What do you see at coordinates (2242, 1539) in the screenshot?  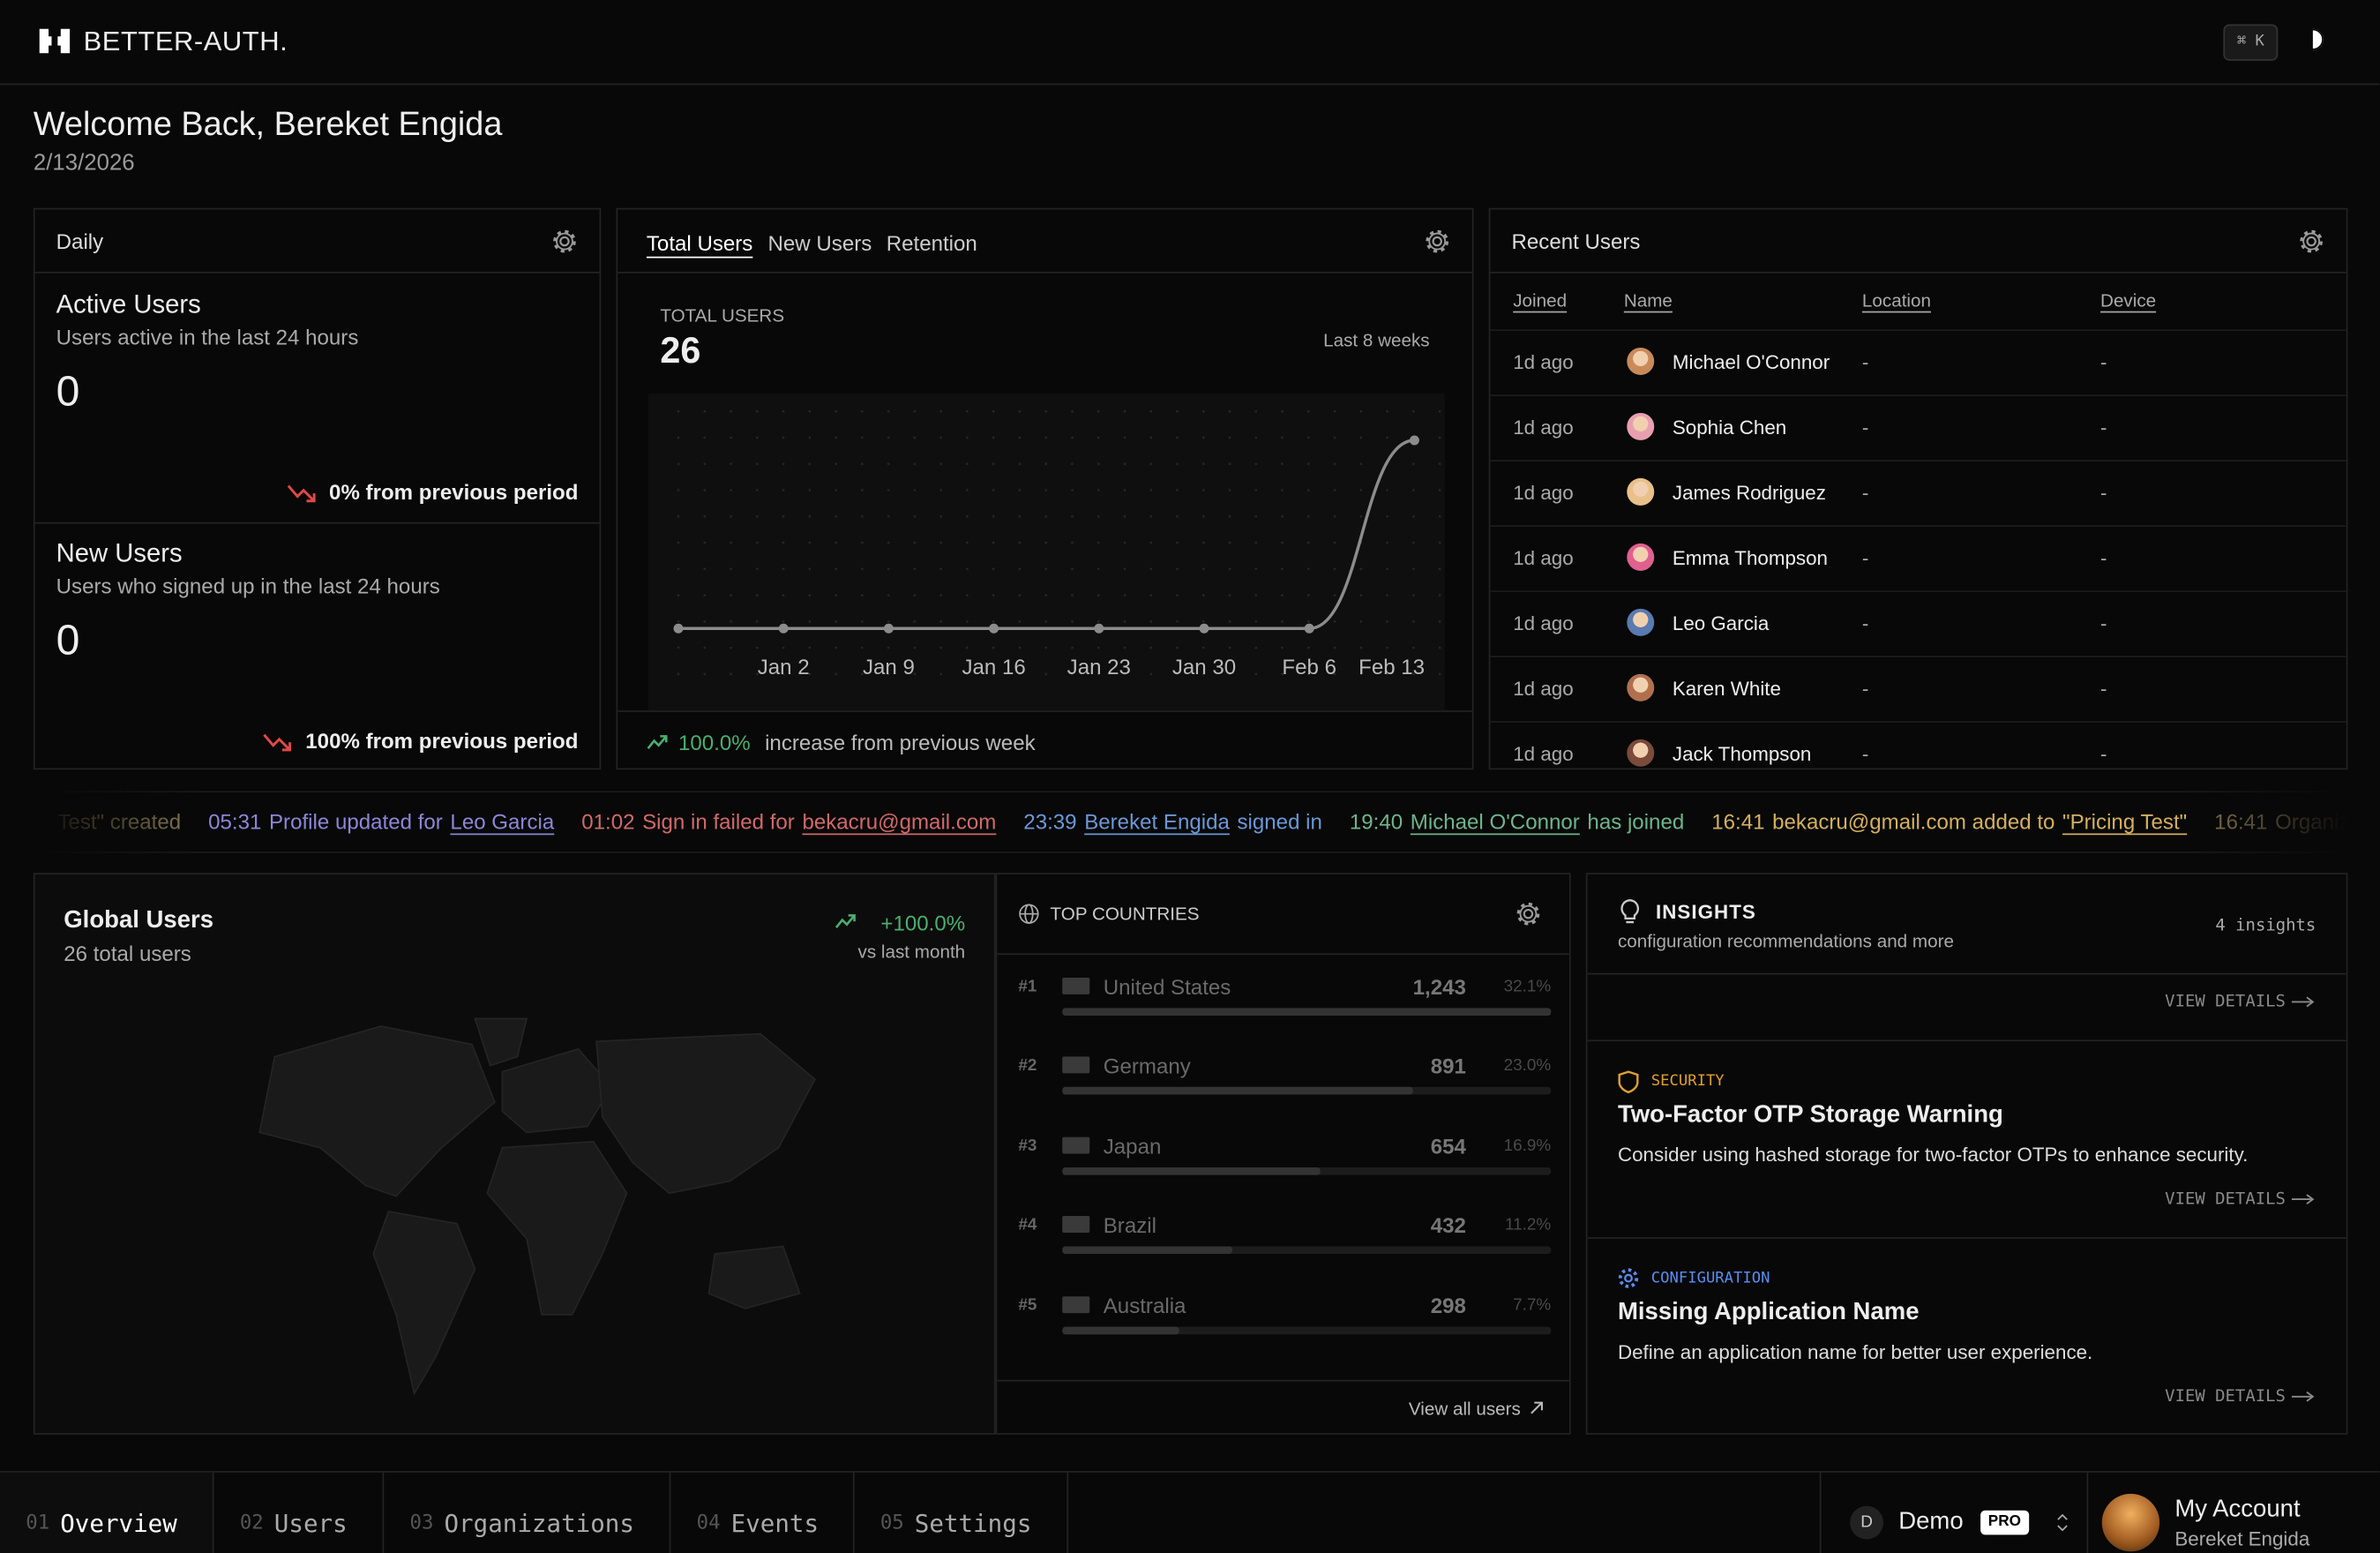 I see `account-name: Bereket Engida` at bounding box center [2242, 1539].